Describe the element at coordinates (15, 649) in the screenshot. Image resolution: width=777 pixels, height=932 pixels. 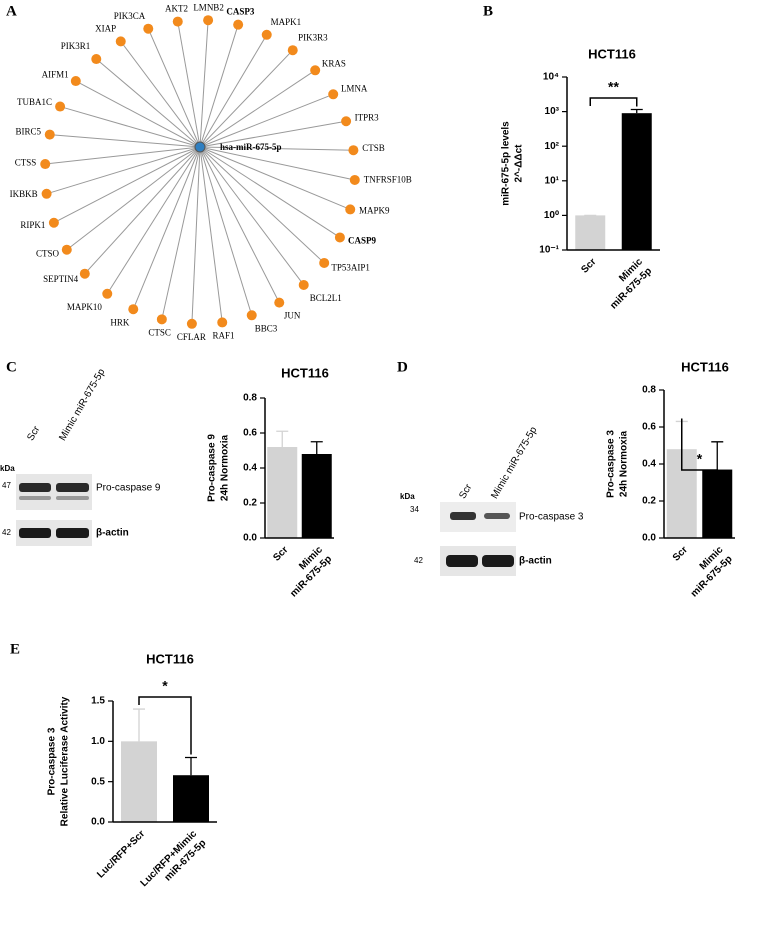
I see `panel-label: E` at that location.